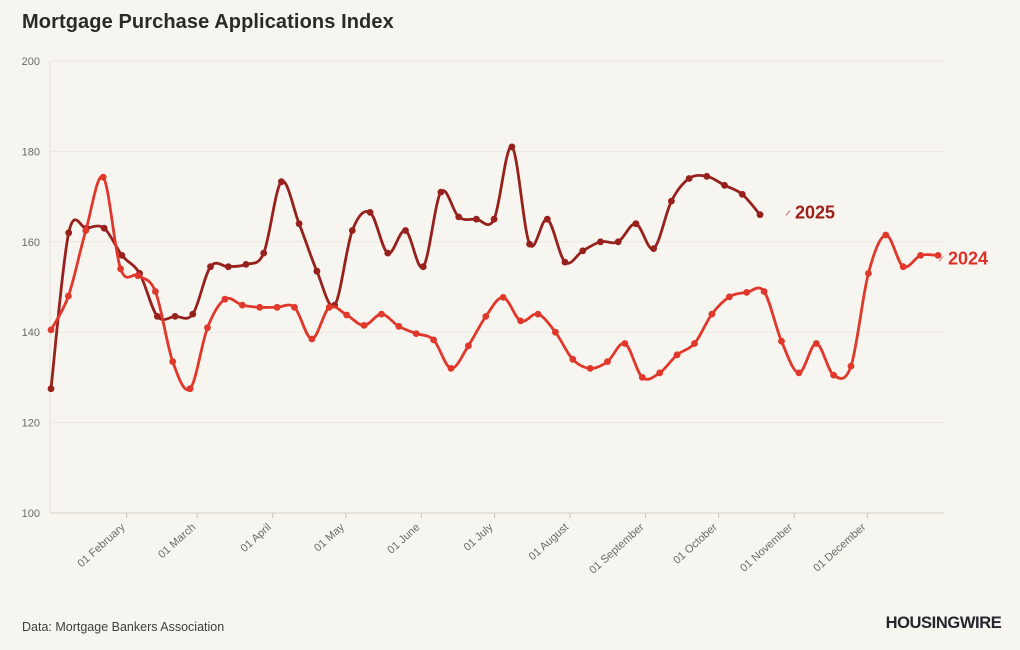 The width and height of the screenshot is (1020, 650). Describe the element at coordinates (255, 537) in the screenshot. I see `x-axis-label: 01 April` at that location.